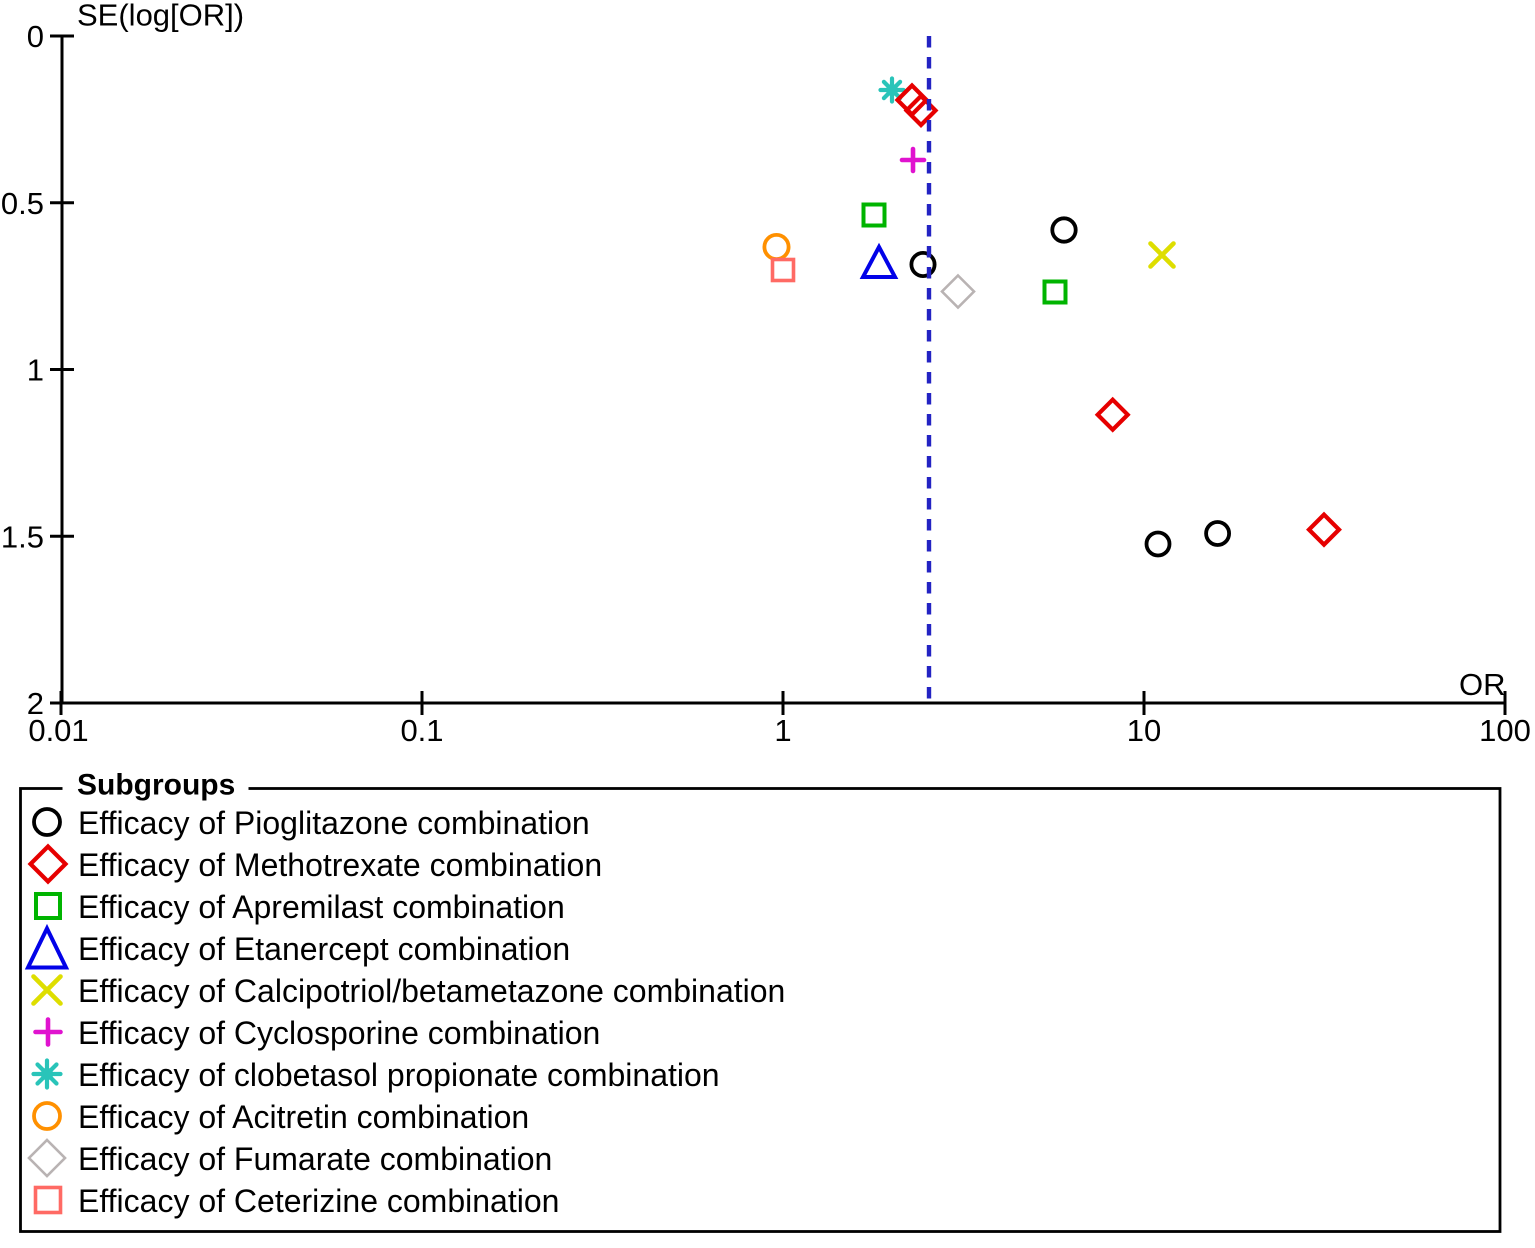 The width and height of the screenshot is (1535, 1248). I want to click on svg-text: 2, so click(35, 703).